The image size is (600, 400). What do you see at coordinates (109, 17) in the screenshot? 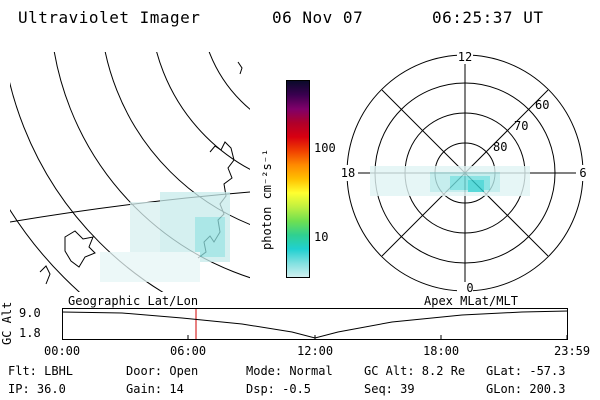
I see `instrument-title: Ultraviolet Imager` at bounding box center [109, 17].